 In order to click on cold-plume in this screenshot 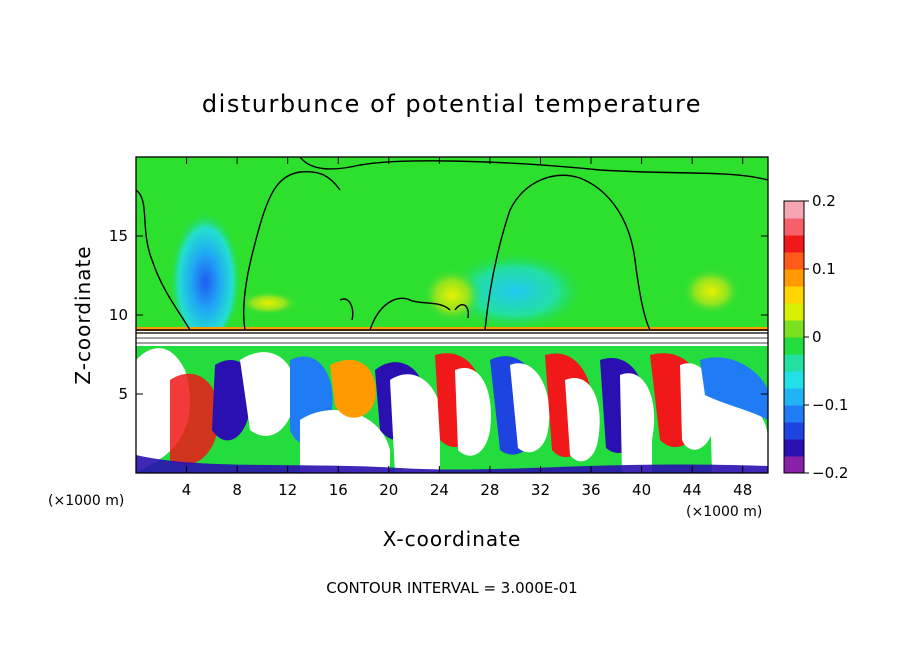, I will do `click(205, 267)`.